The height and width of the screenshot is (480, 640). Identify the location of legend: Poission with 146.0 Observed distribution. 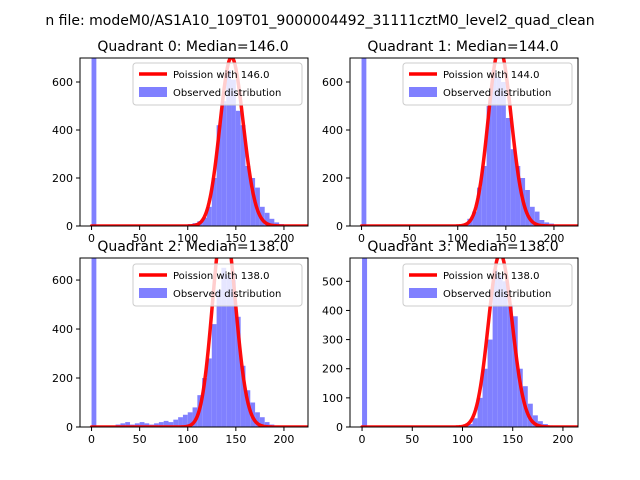
(217, 84).